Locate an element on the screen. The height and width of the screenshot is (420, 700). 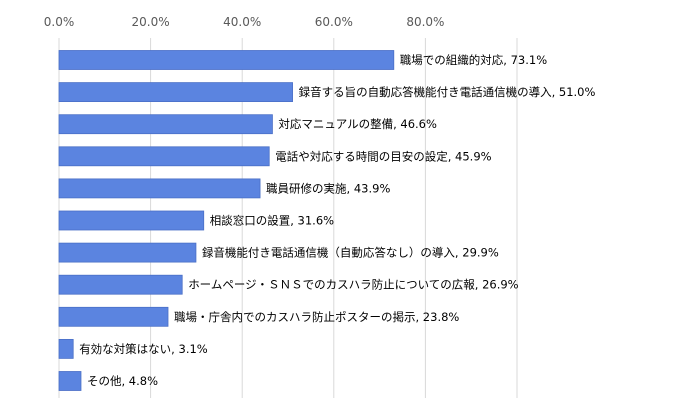
x-tick-label: 80.0% is located at coordinates (425, 22).